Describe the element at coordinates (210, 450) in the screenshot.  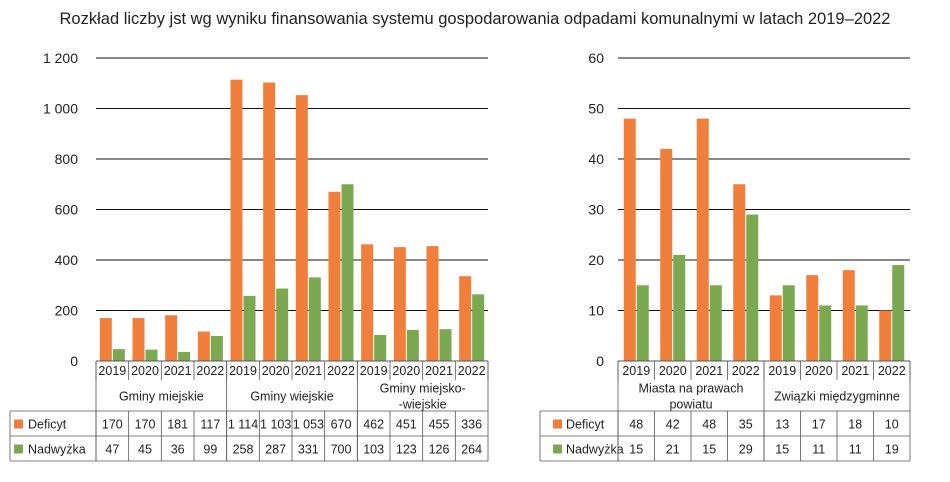
I see `data-label: 99` at that location.